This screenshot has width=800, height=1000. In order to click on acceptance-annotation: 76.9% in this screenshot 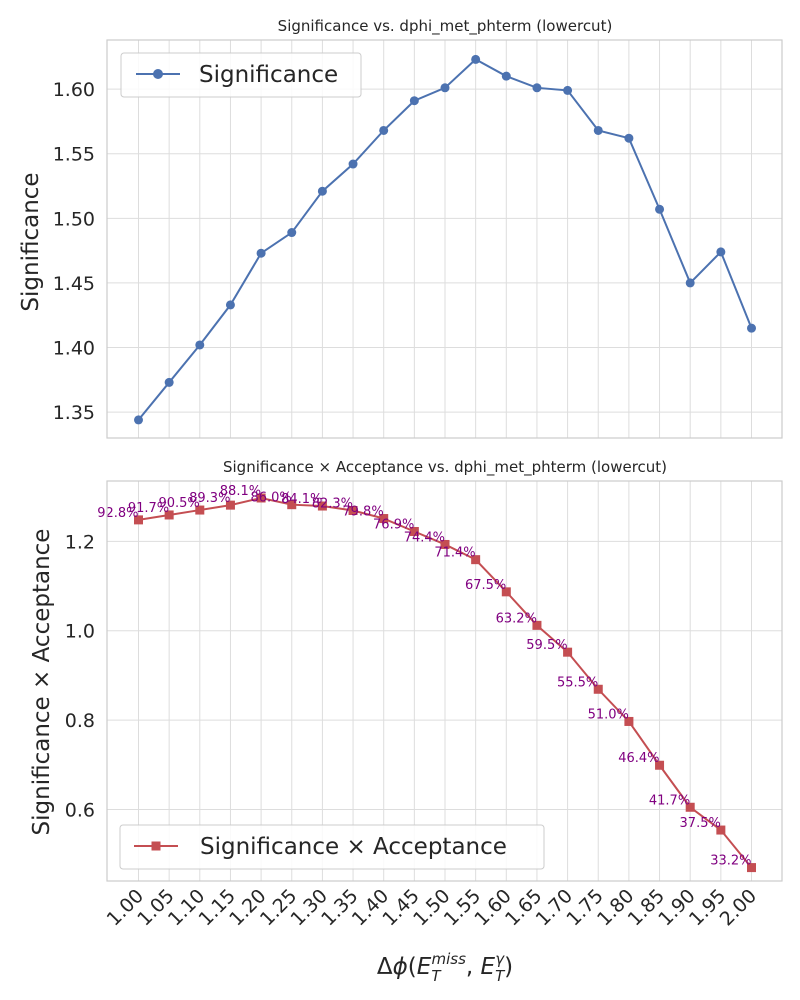, I will do `click(393, 525)`.